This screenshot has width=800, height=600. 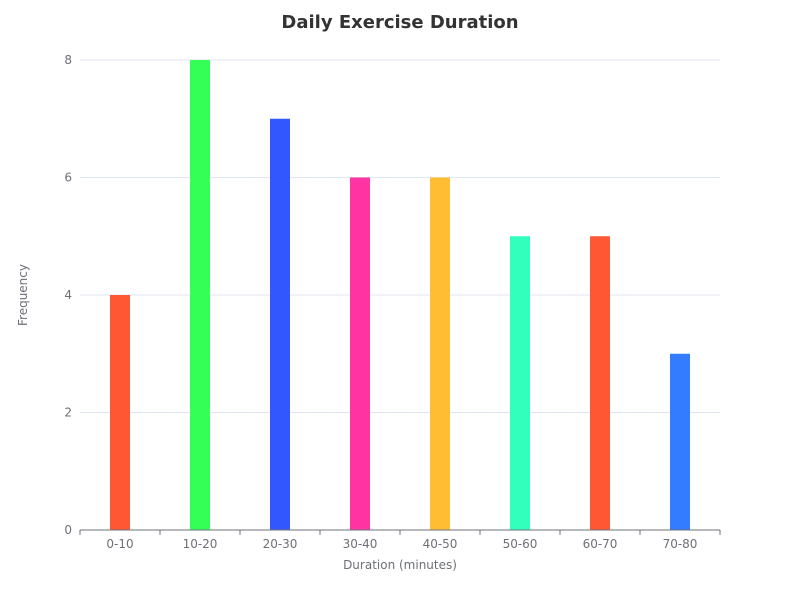 What do you see at coordinates (399, 22) in the screenshot?
I see `chart-title: Daily Exercise Duration` at bounding box center [399, 22].